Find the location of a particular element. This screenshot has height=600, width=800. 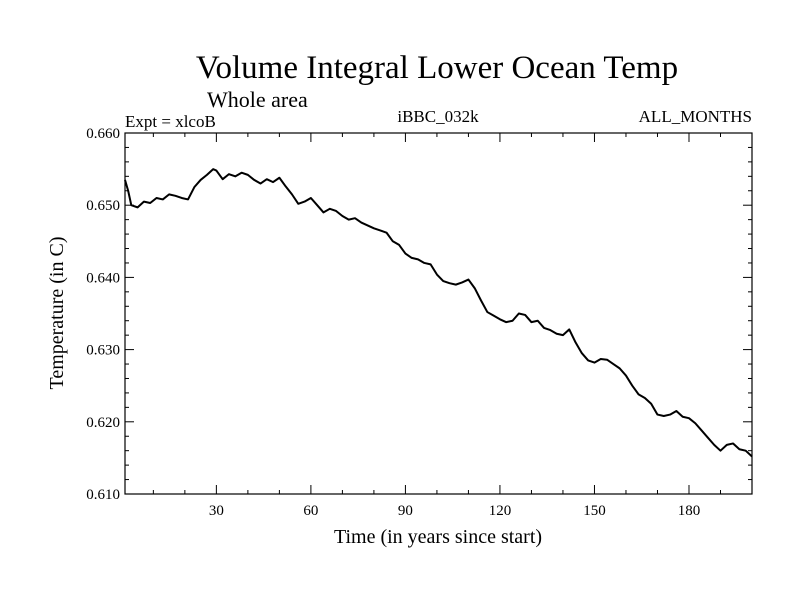

chart-title: Volume Integral Lower Ocean Temp is located at coordinates (437, 68).